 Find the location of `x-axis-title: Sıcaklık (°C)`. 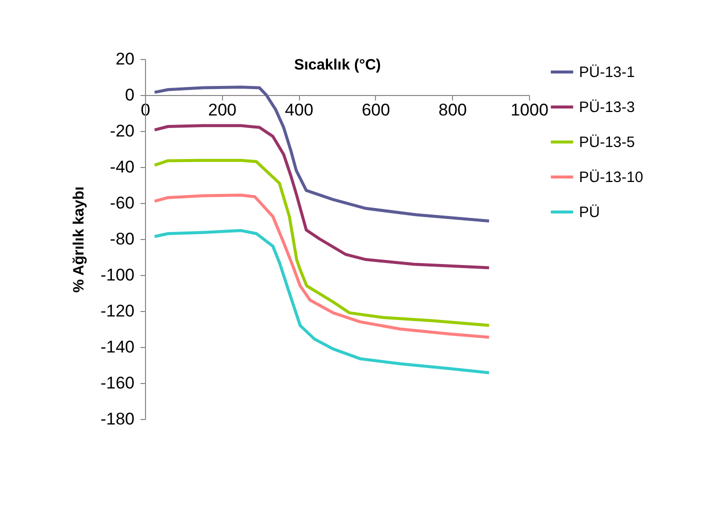

x-axis-title: Sıcaklık (°C) is located at coordinates (337, 65).